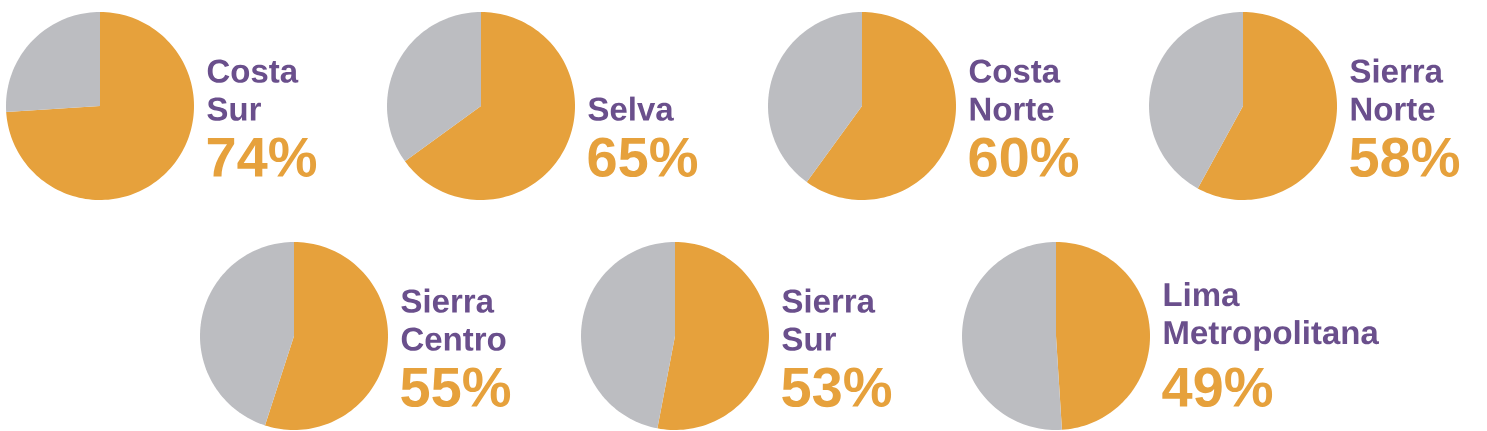 Image resolution: width=1487 pixels, height=431 pixels. I want to click on text: Sierra Norte, so click(1397, 89).